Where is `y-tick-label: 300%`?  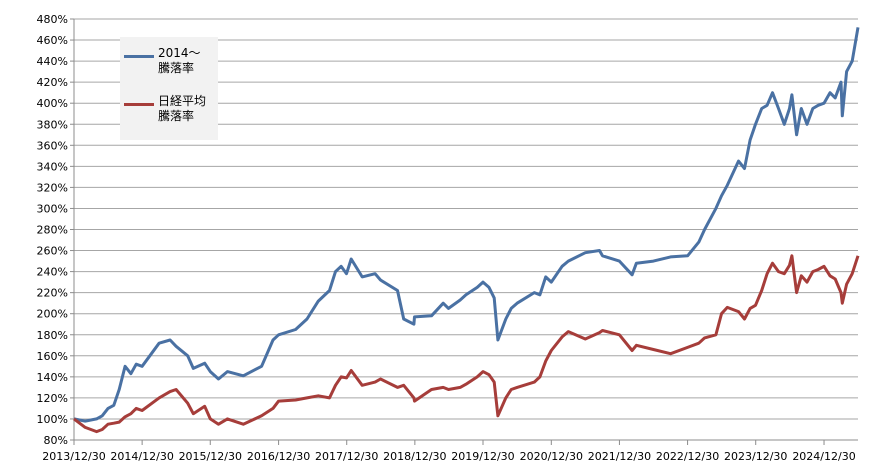
y-tick-label: 300% is located at coordinates (52, 208).